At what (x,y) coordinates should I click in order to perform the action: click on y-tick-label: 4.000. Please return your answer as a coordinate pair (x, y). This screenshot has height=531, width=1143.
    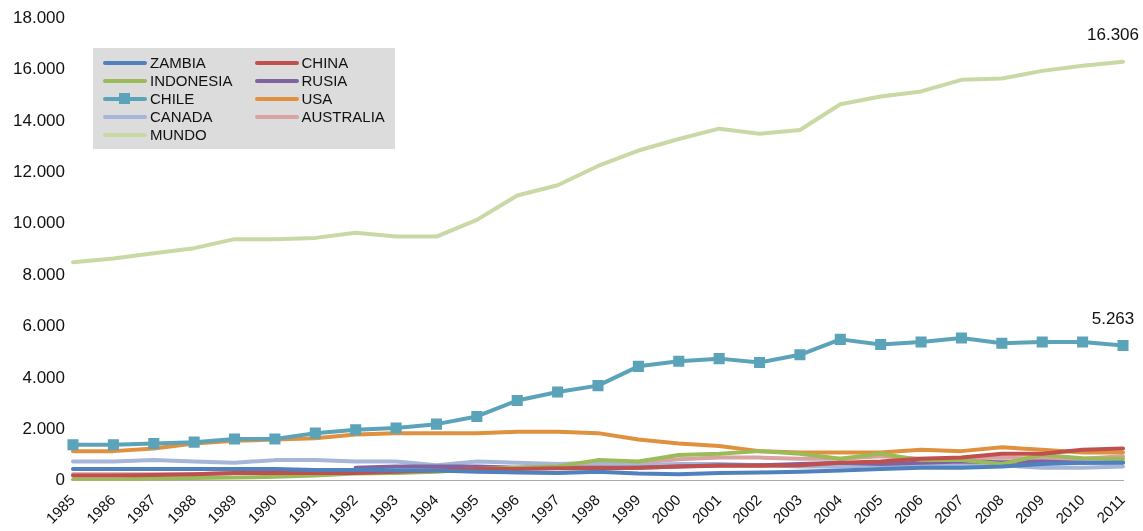
    Looking at the image, I should click on (43, 377).